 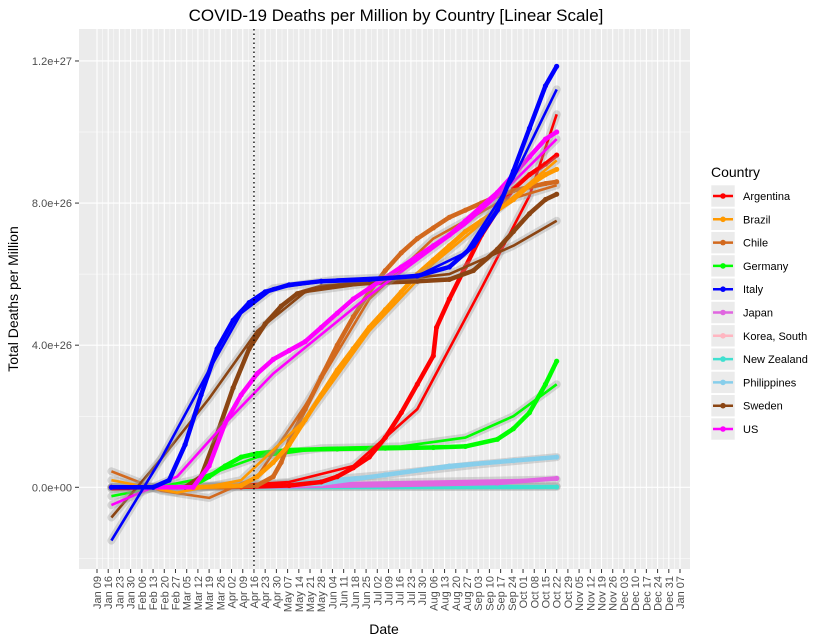 I want to click on x-tick-label: Nov 26, so click(x=614, y=593).